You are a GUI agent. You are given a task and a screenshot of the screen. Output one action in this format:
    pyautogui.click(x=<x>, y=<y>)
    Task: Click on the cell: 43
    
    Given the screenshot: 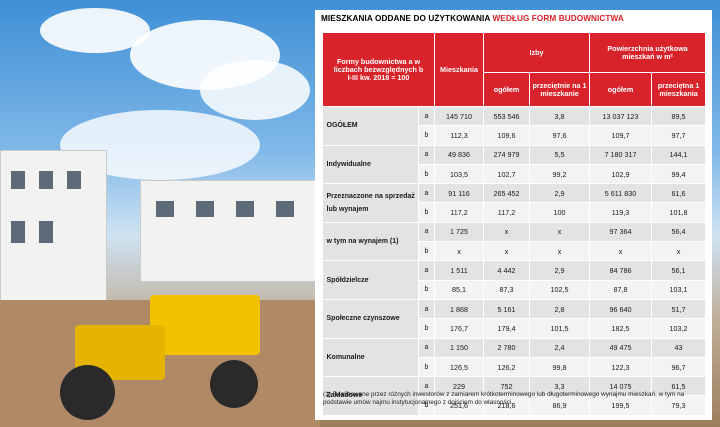 What is the action you would take?
    pyautogui.click(x=679, y=348)
    